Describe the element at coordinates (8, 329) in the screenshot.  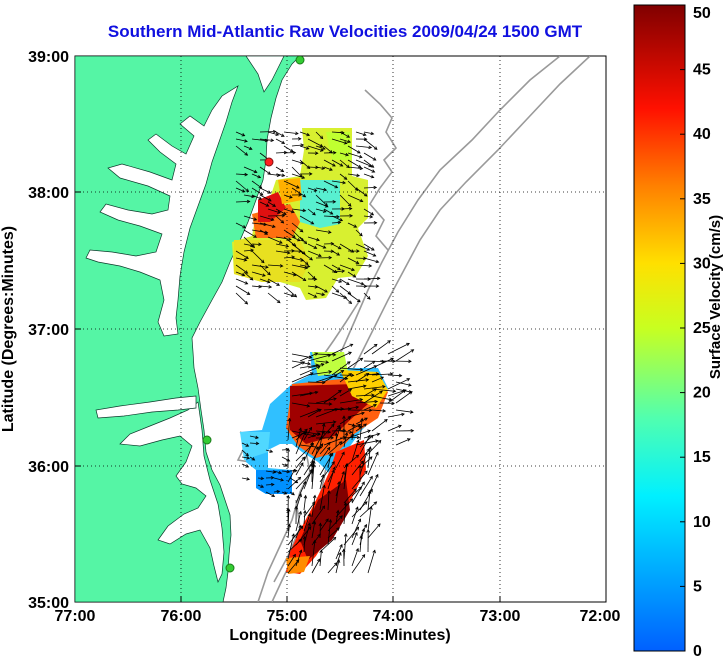
I see `y-axis-label: Latitude (Degrees:Minutes)` at that location.